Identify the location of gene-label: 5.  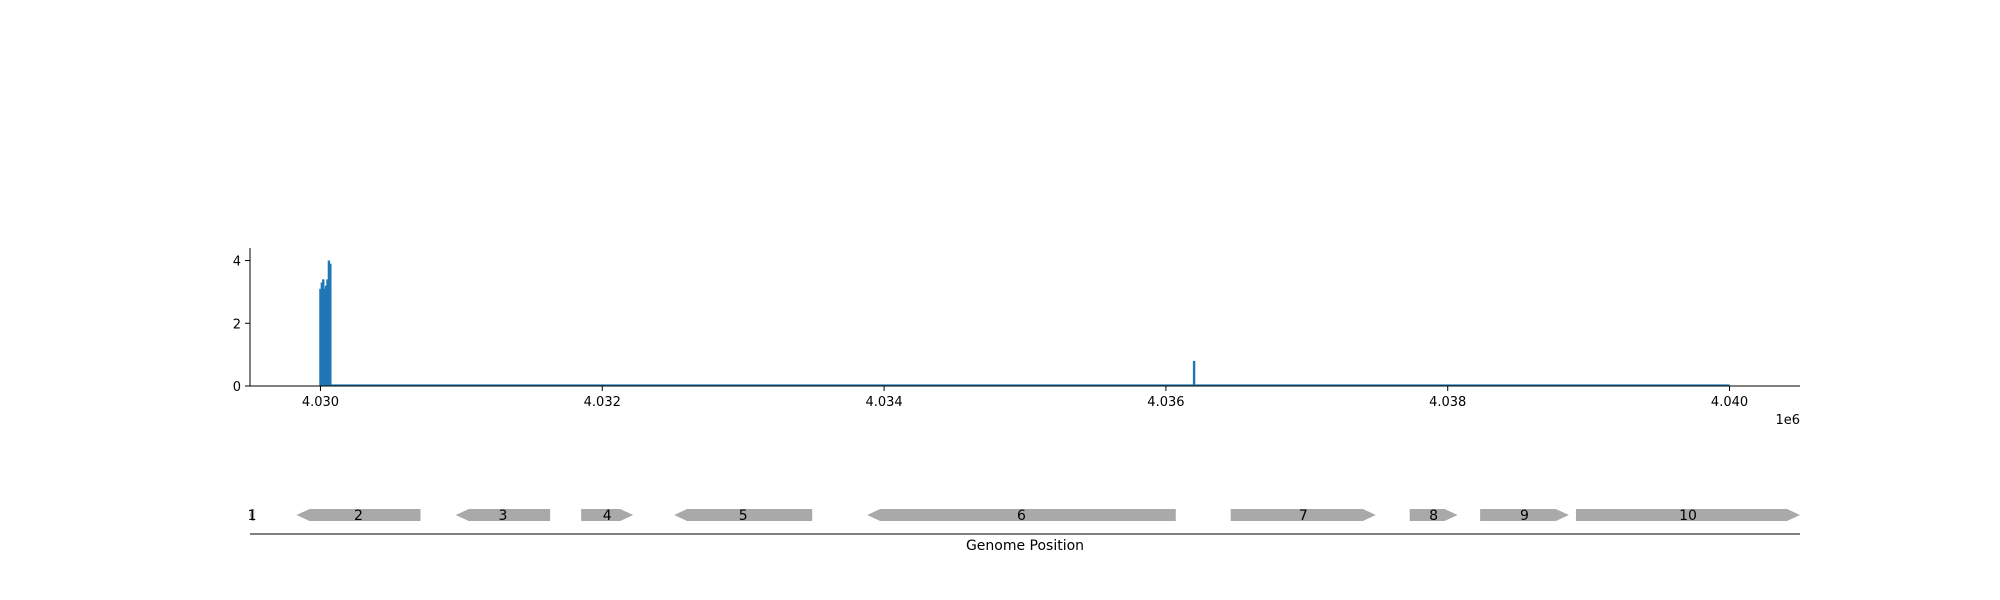
(743, 516).